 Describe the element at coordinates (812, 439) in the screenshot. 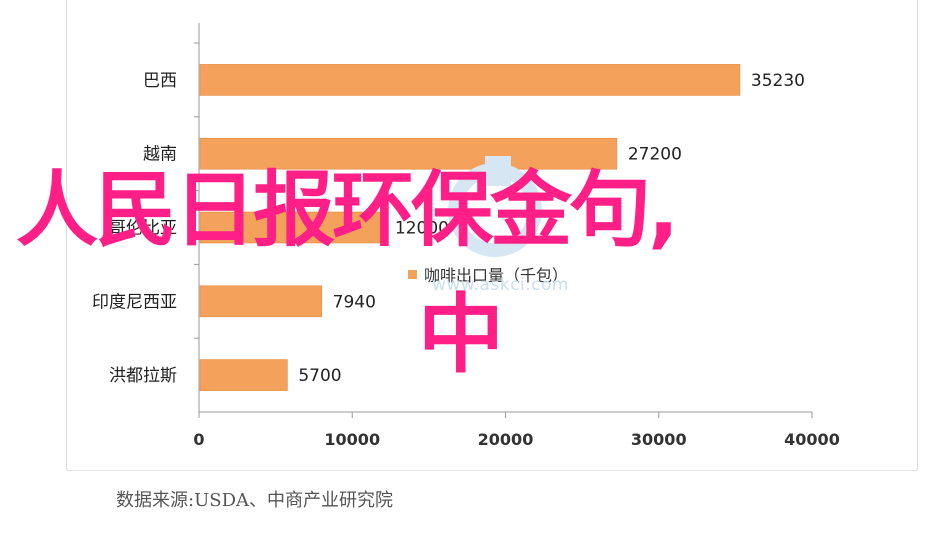

I see `x-tick-label: 40000` at that location.